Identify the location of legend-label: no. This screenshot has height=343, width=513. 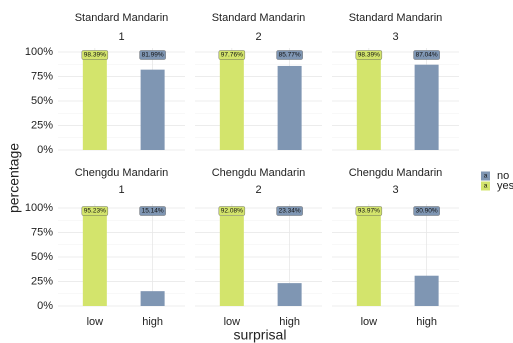
(503, 176).